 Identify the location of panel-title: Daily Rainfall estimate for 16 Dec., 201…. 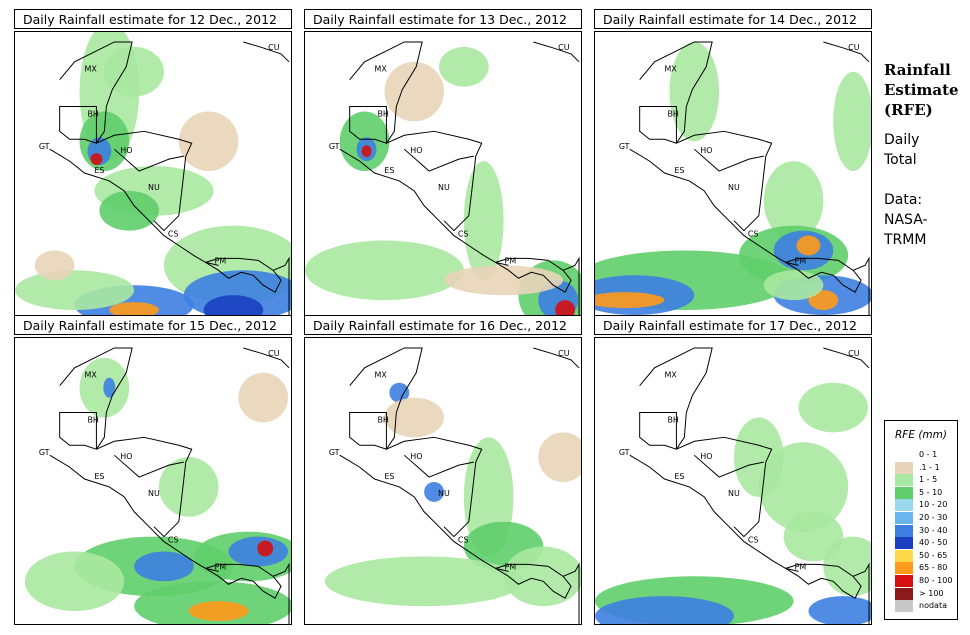
(443, 325).